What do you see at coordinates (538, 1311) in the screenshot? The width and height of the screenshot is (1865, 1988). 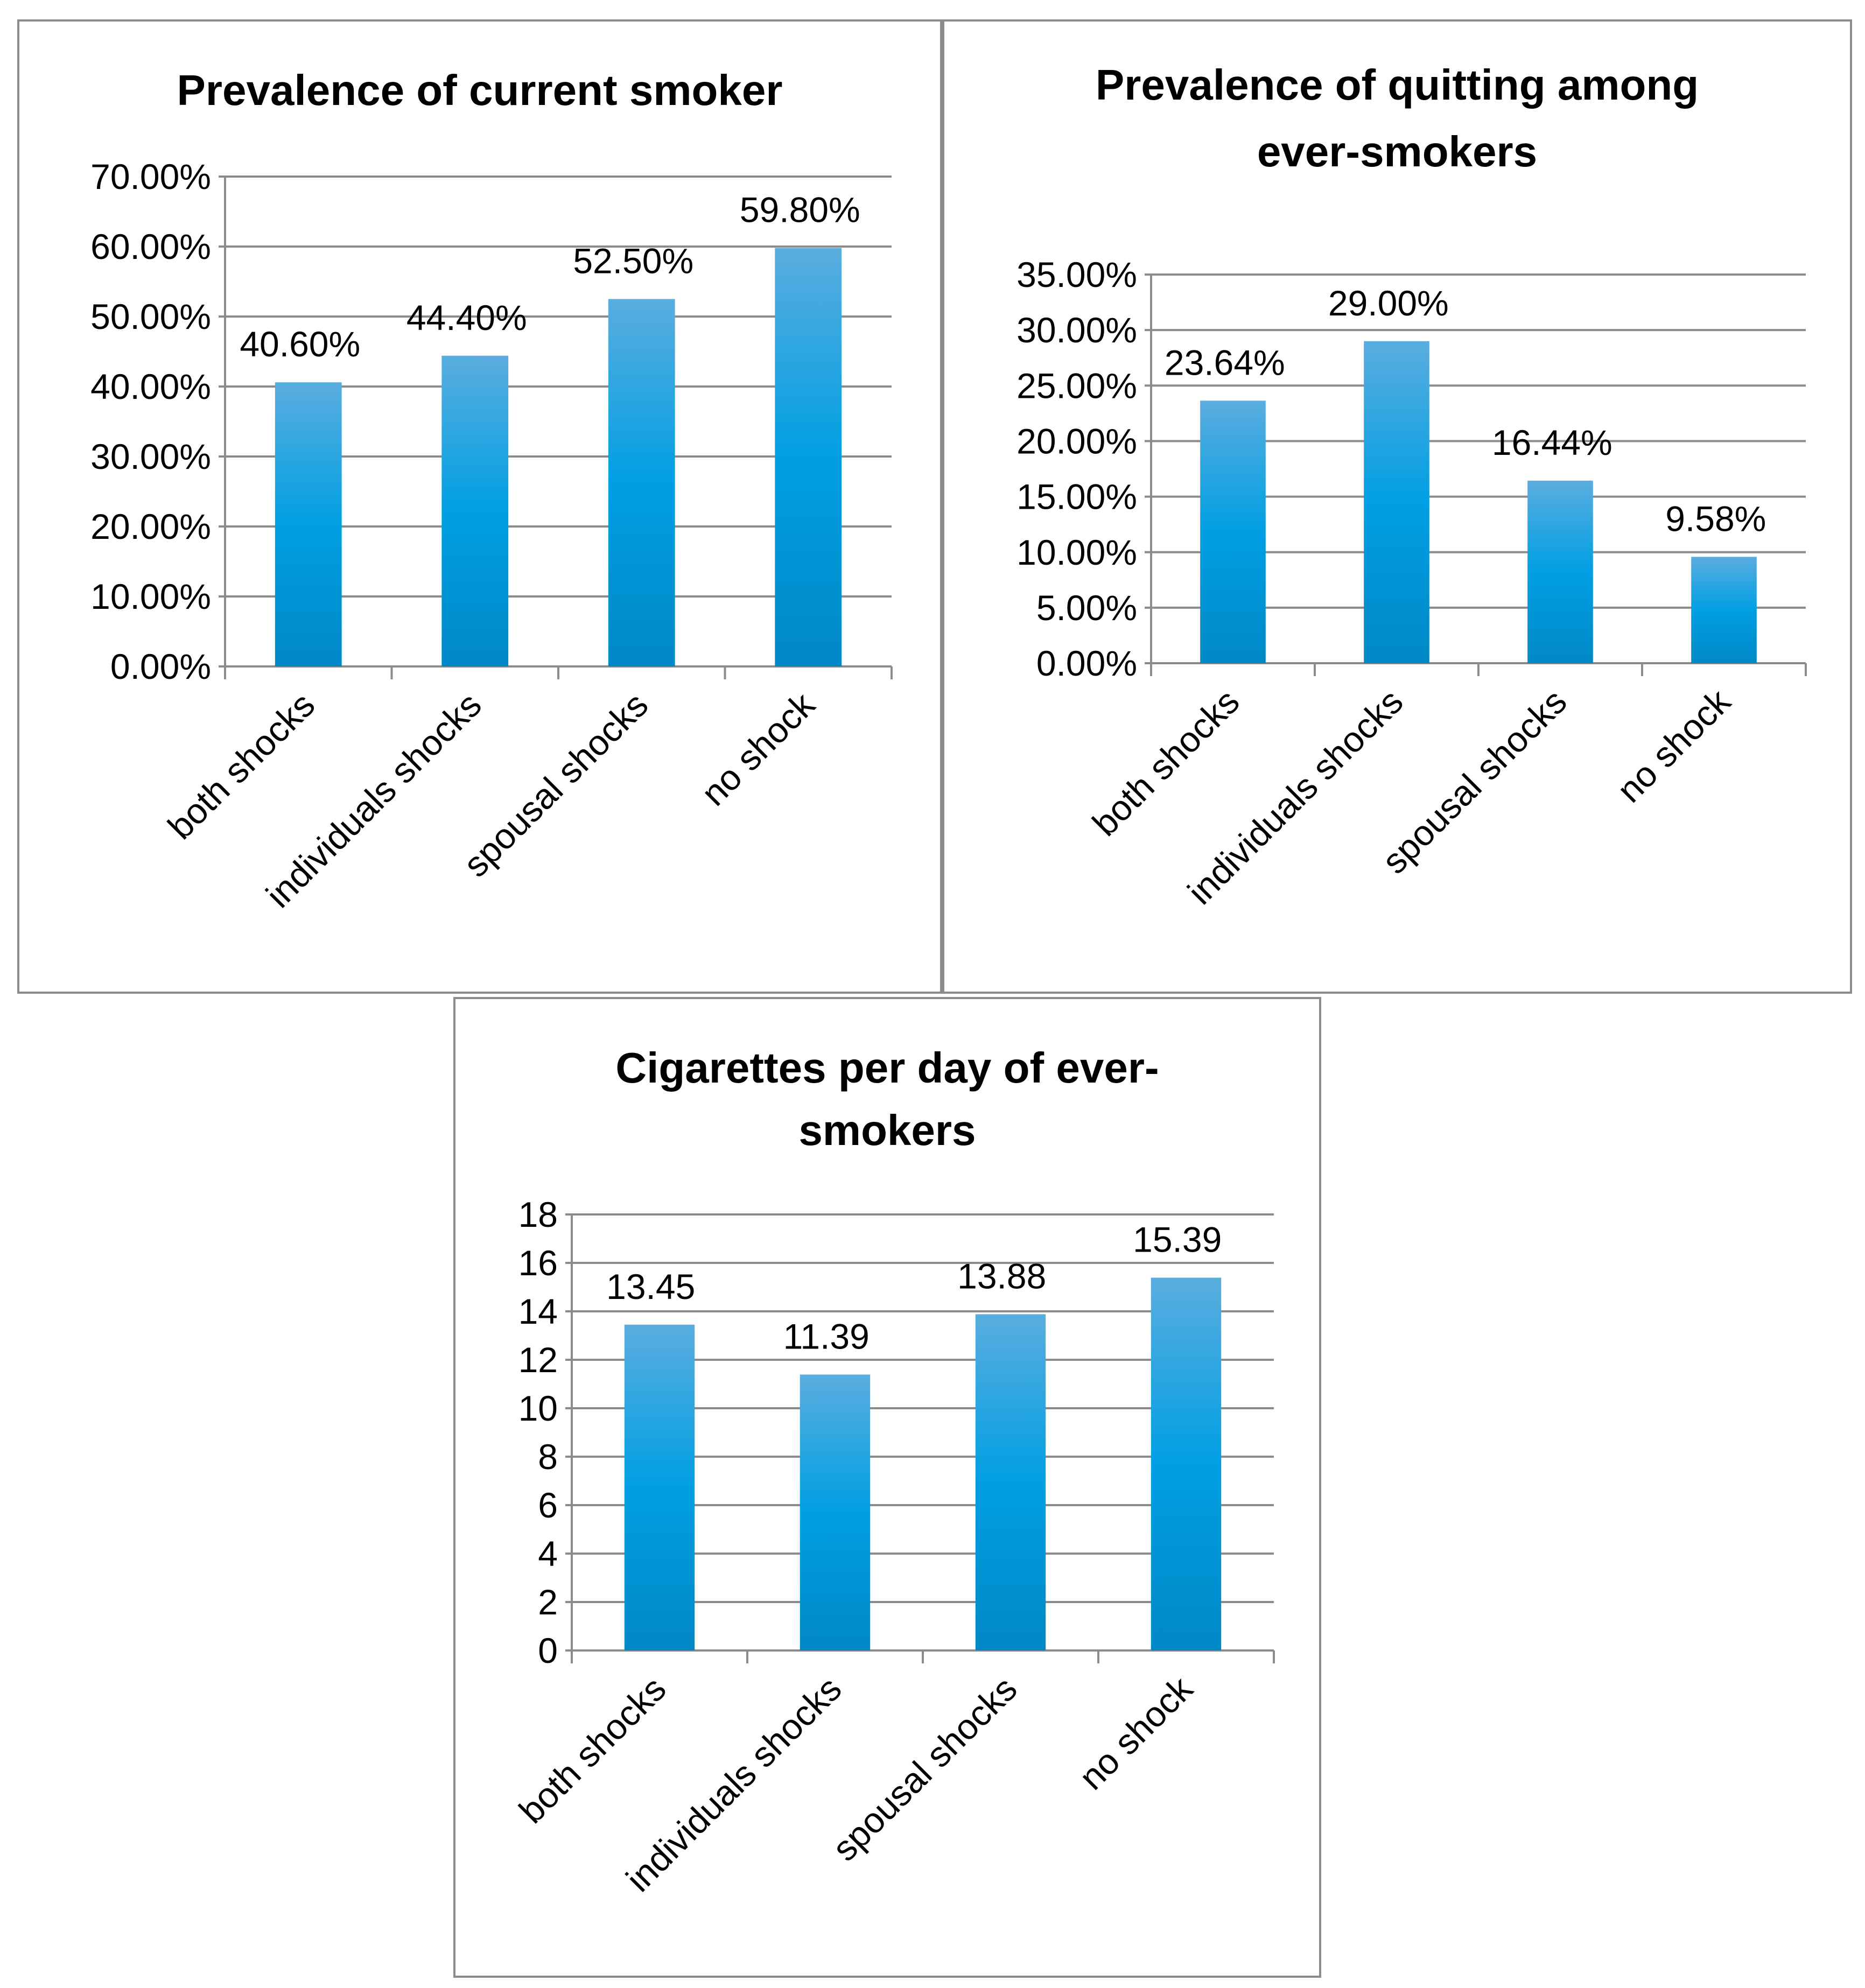 I see `y-tick-label: 14` at bounding box center [538, 1311].